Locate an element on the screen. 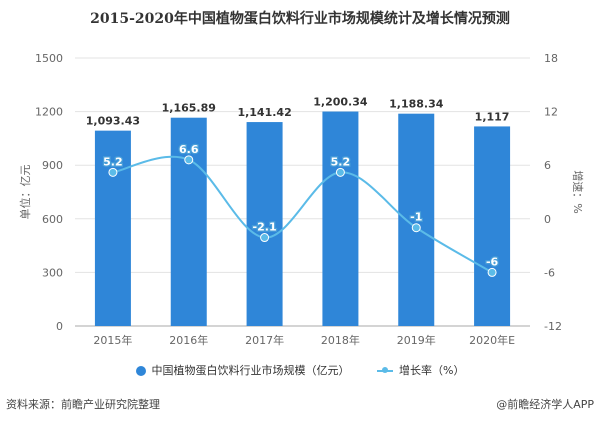  x-tick-label: 2020年E is located at coordinates (492, 340).